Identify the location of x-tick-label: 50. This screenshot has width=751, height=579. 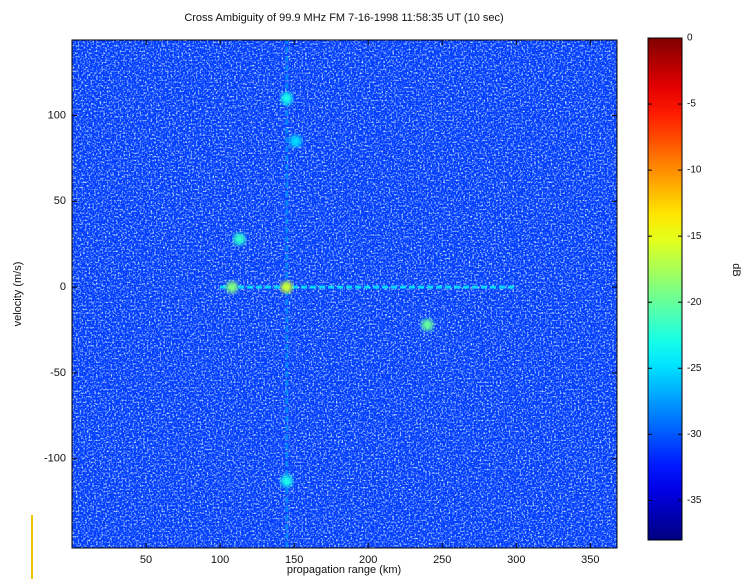
(146, 560).